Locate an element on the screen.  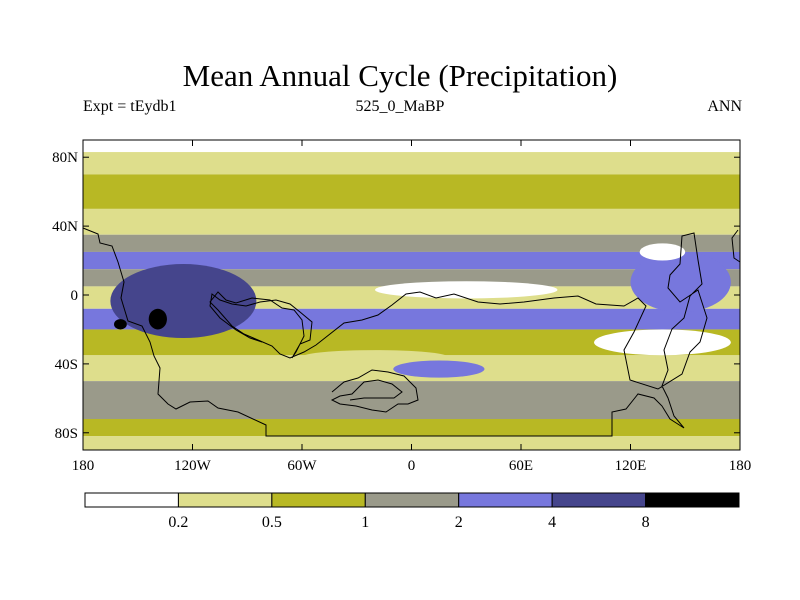
colorbar: 0.2 0.5 1 2 4 8 is located at coordinates (412, 511).